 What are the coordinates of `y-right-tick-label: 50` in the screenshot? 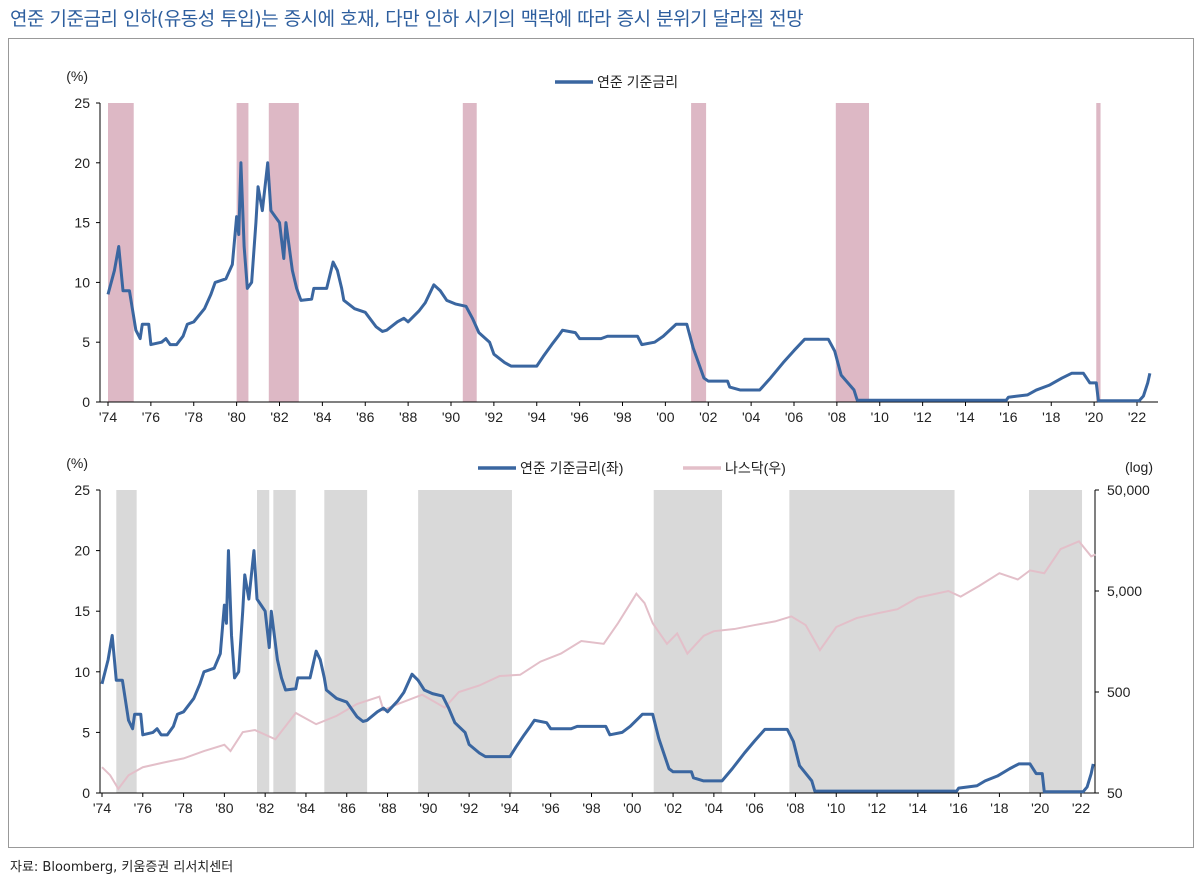 It's located at (1115, 793).